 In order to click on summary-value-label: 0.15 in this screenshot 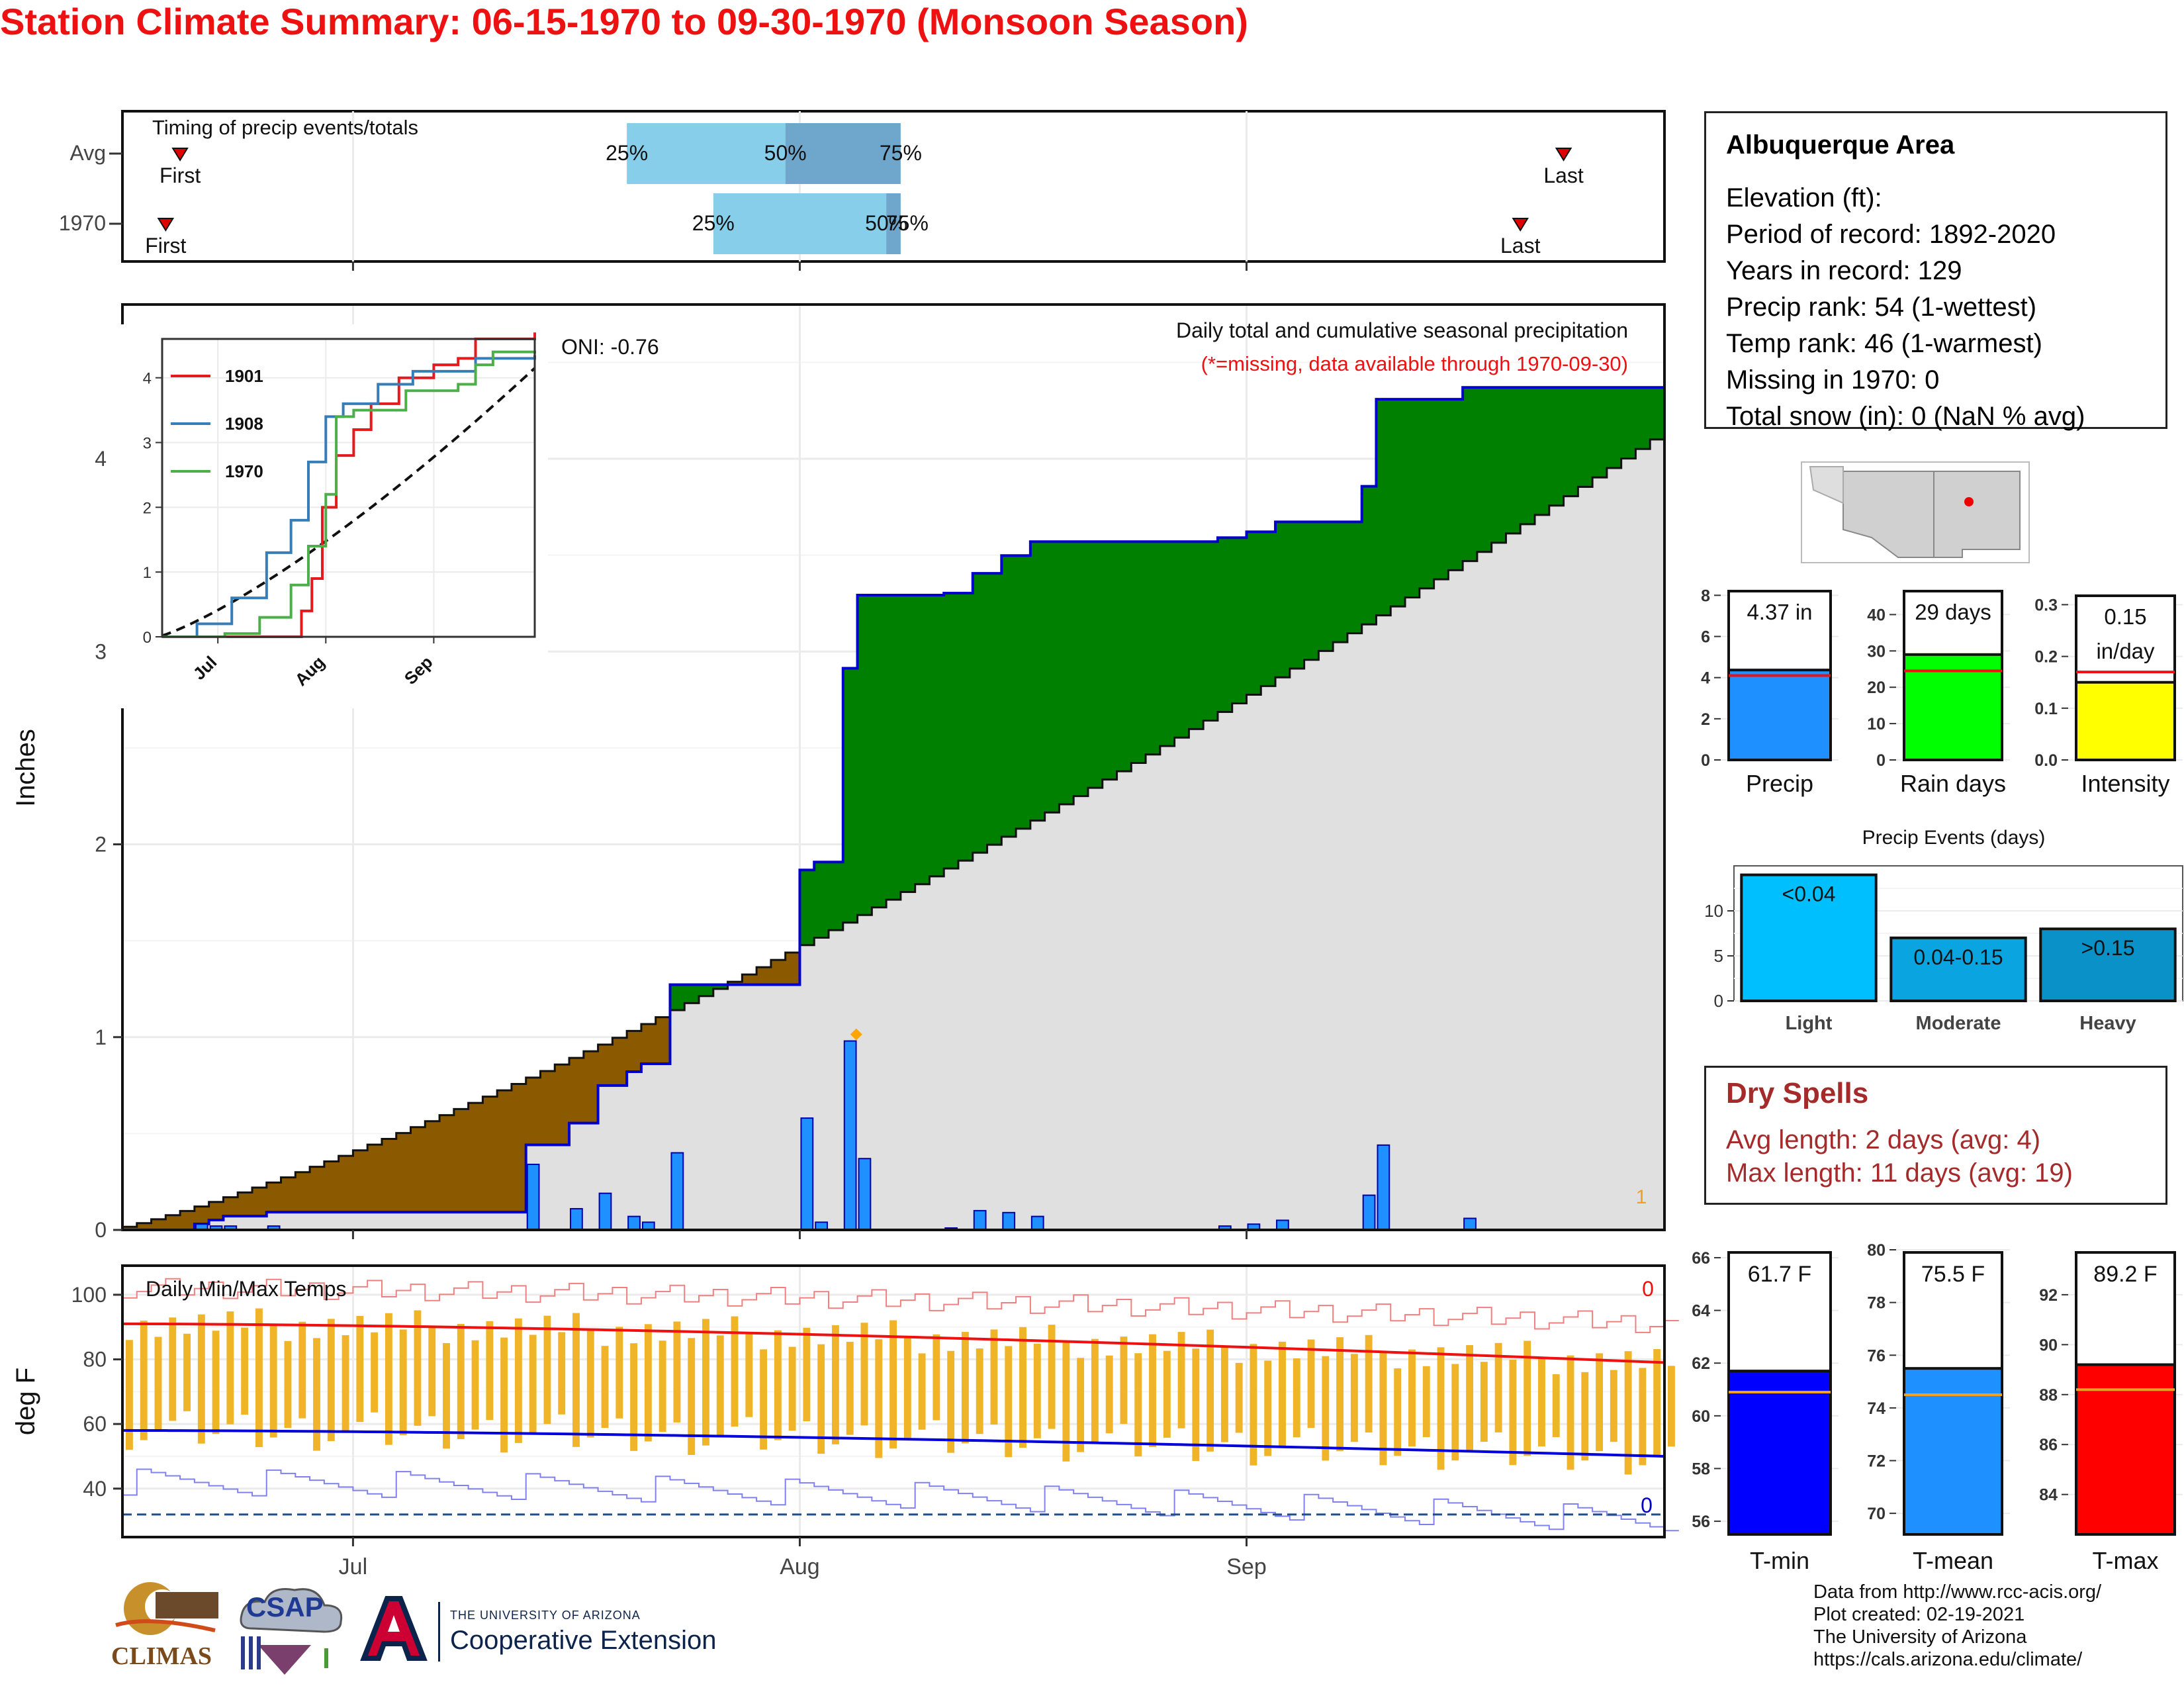, I will do `click(2125, 616)`.